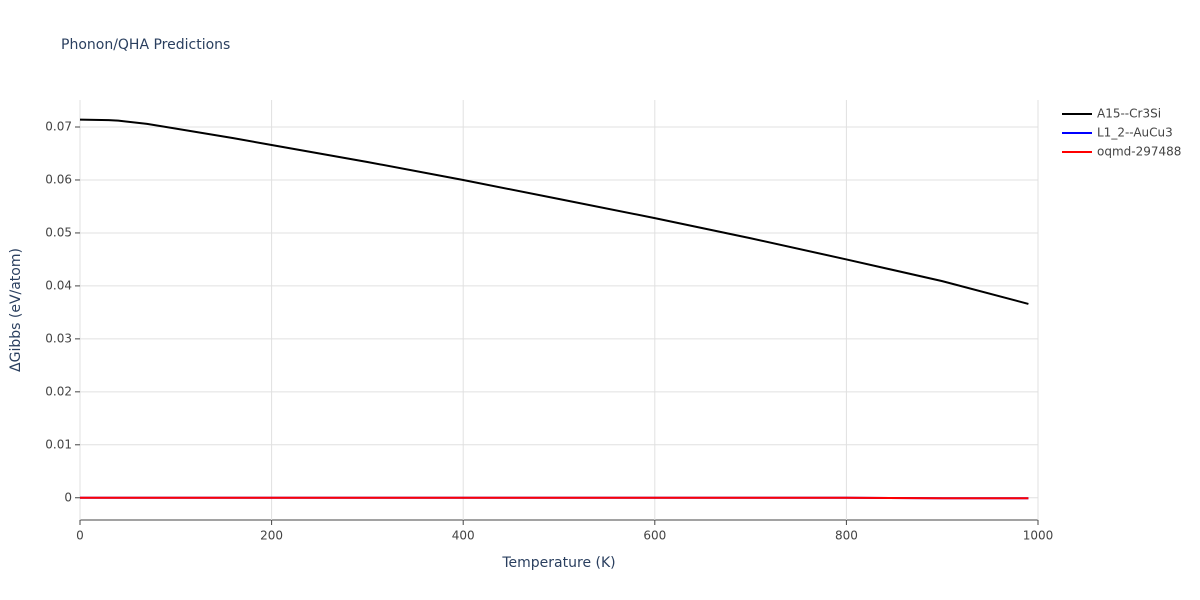  I want to click on line-series, so click(554, 498).